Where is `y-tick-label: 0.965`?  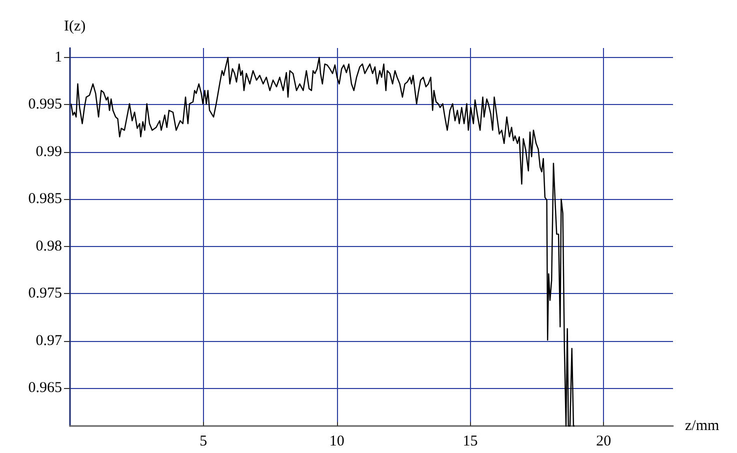
y-tick-label: 0.965 is located at coordinates (45, 388).